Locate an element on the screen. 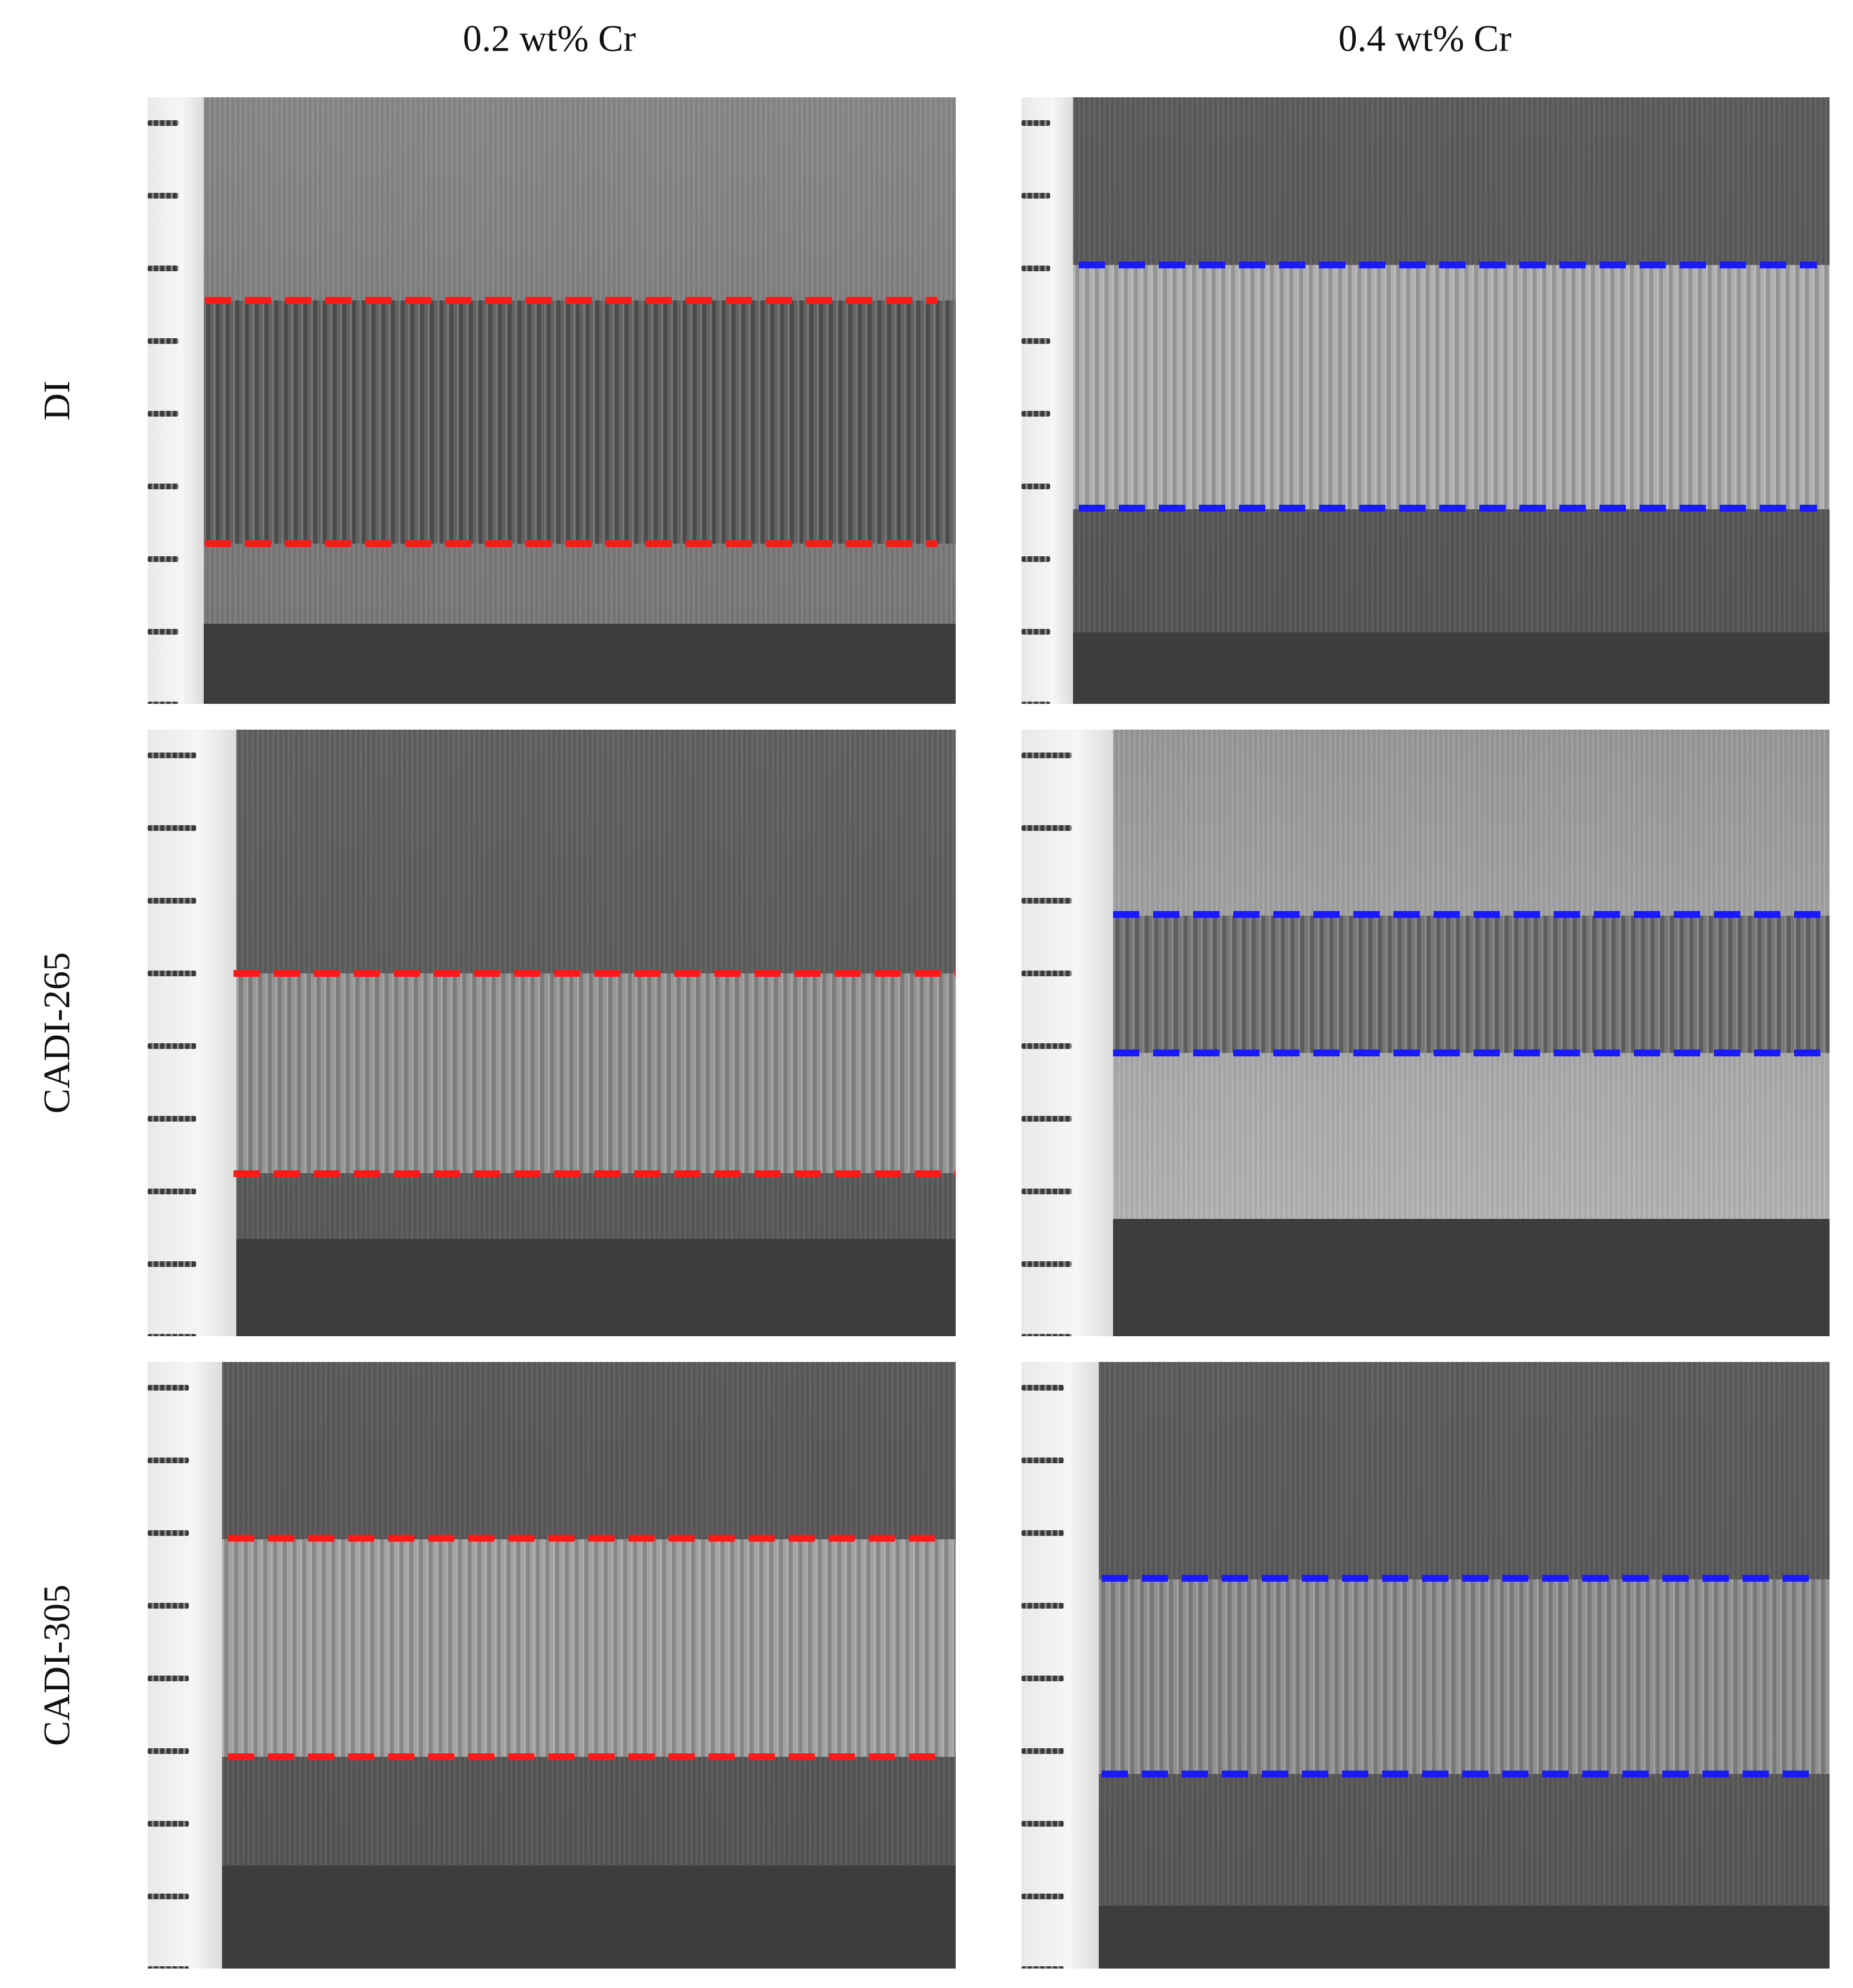 The height and width of the screenshot is (1988, 1853). micrograph-cadi-305-0-4-cr is located at coordinates (1425, 1665).